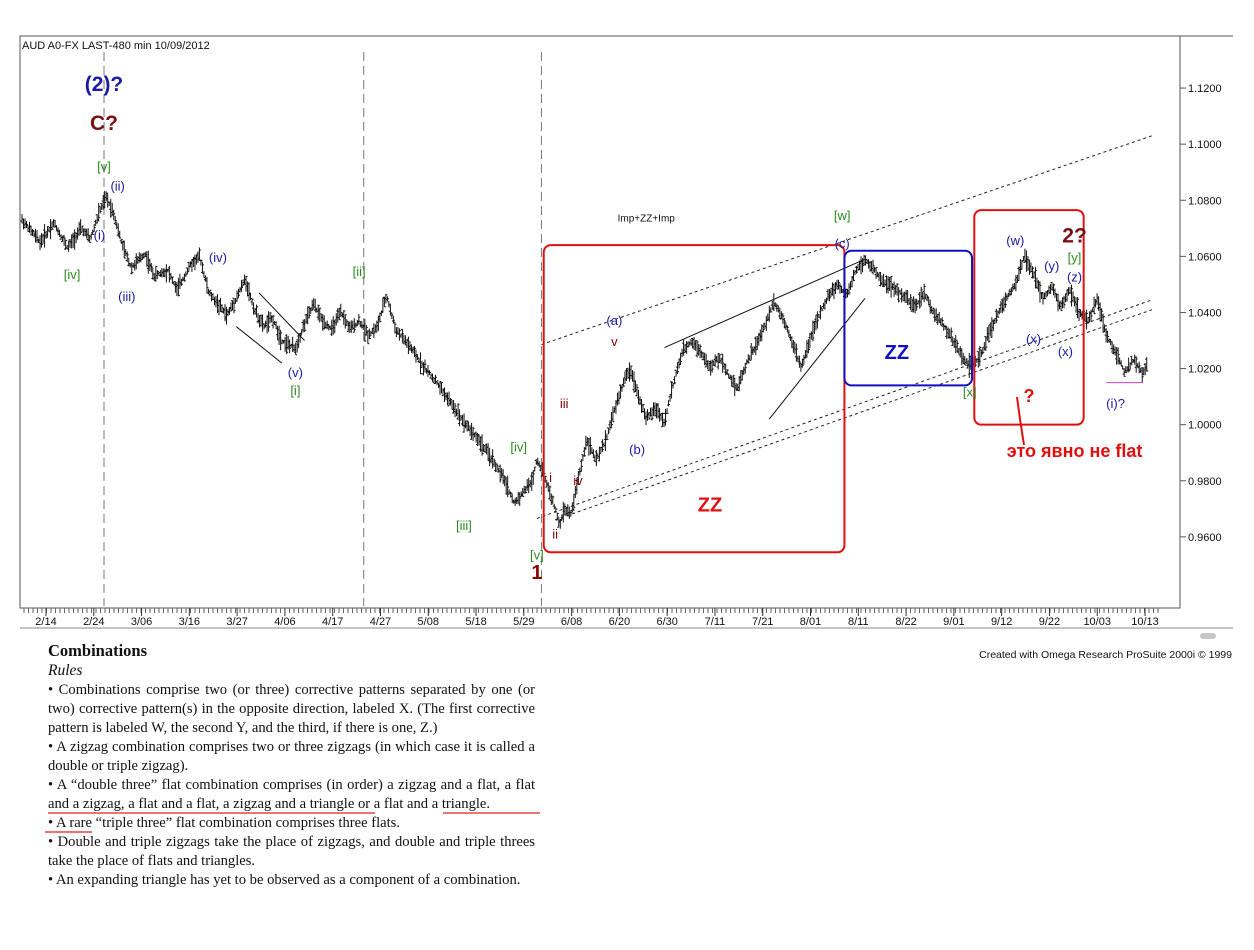 Image resolution: width=1254 pixels, height=950 pixels. What do you see at coordinates (970, 392) in the screenshot?
I see `wave-label: [x]` at bounding box center [970, 392].